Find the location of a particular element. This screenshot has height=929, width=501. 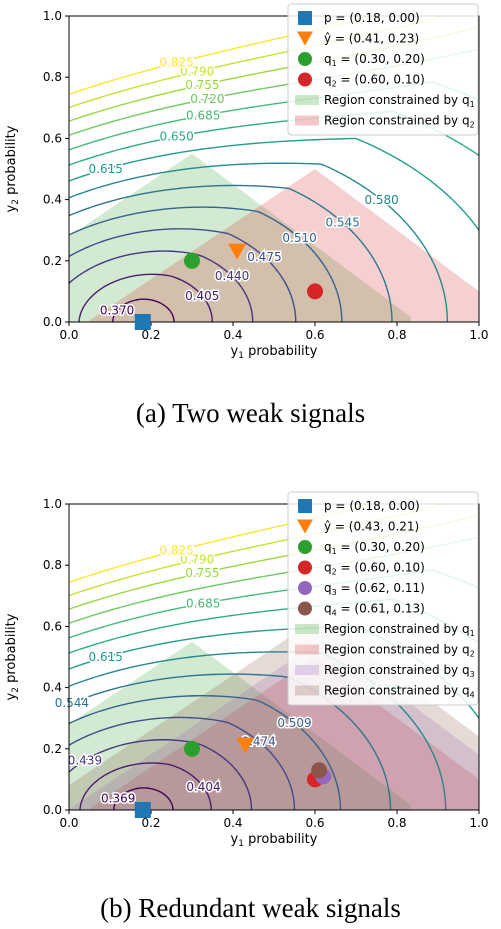

chart-caption-b: (b) Redundant weak signals is located at coordinates (250, 908).